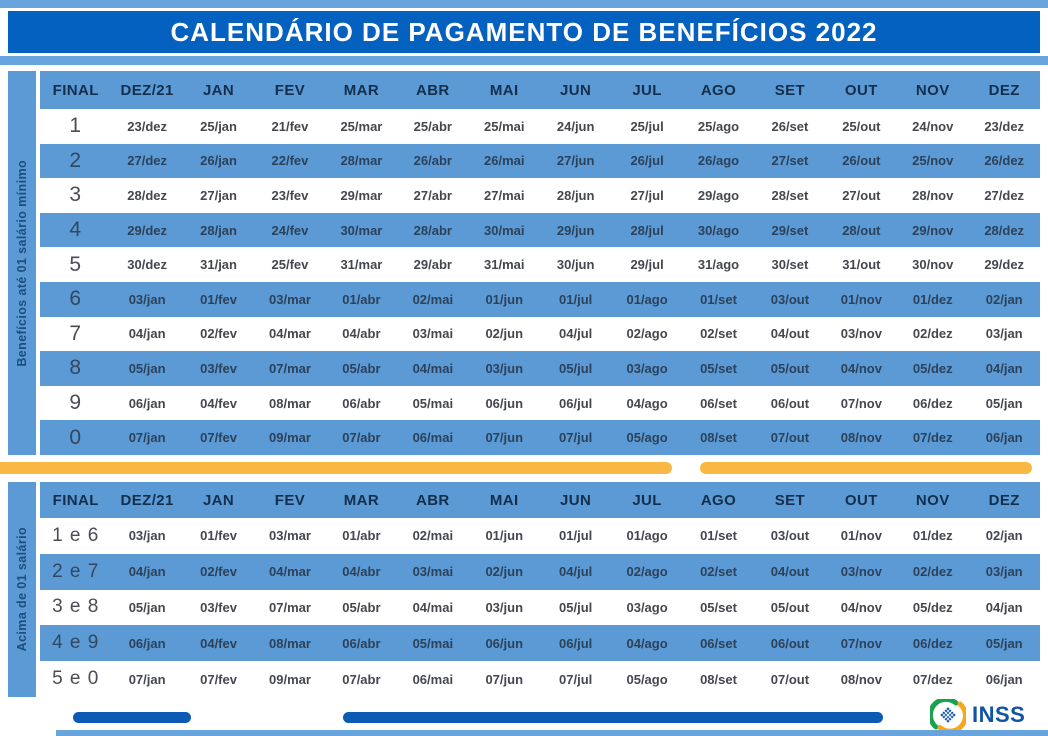 This screenshot has height=736, width=1048. I want to click on table1-side-label-text: Benefícios até 01 salário mínimo, so click(22, 263).